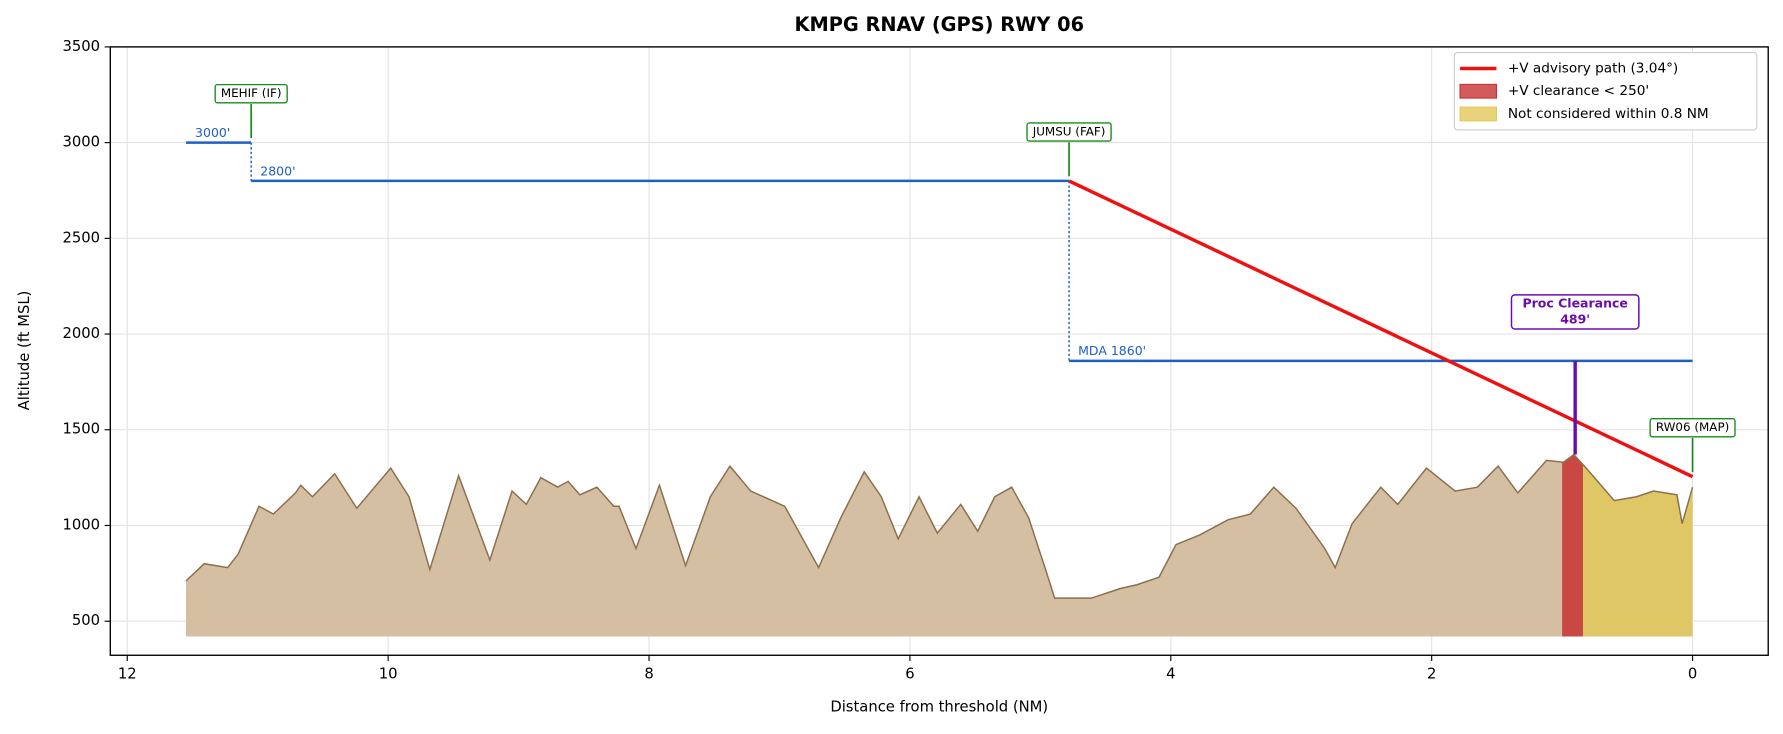 The height and width of the screenshot is (734, 1783). What do you see at coordinates (81, 429) in the screenshot?
I see `y-tick-label: 1500` at bounding box center [81, 429].